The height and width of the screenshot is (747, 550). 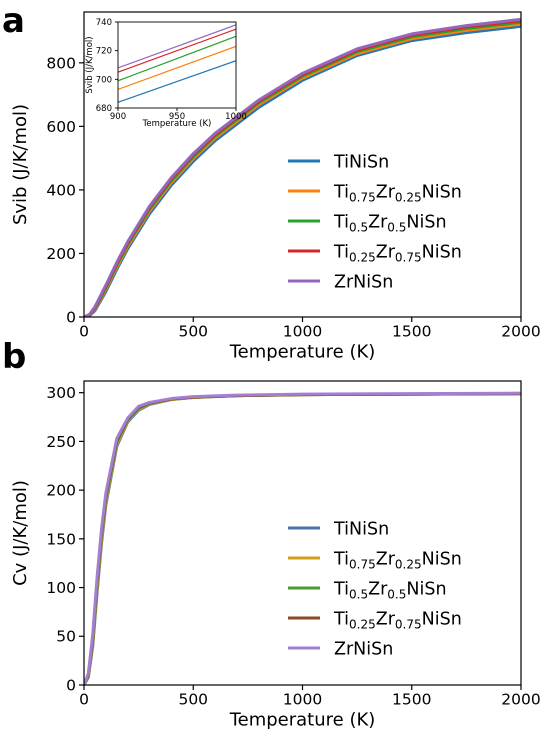 I want to click on series-line-ti0-75zr0-25nisn, so click(x=177, y=67).